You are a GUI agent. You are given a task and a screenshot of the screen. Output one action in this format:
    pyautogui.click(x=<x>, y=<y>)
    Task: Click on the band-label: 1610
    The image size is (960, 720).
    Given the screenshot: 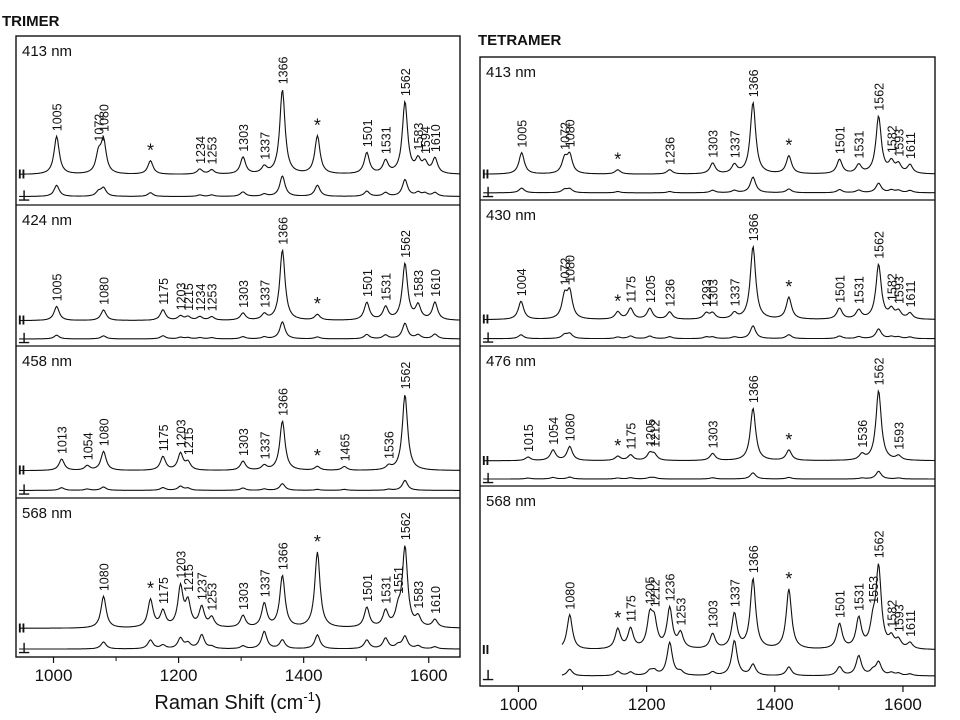 What is the action you would take?
    pyautogui.click(x=436, y=138)
    